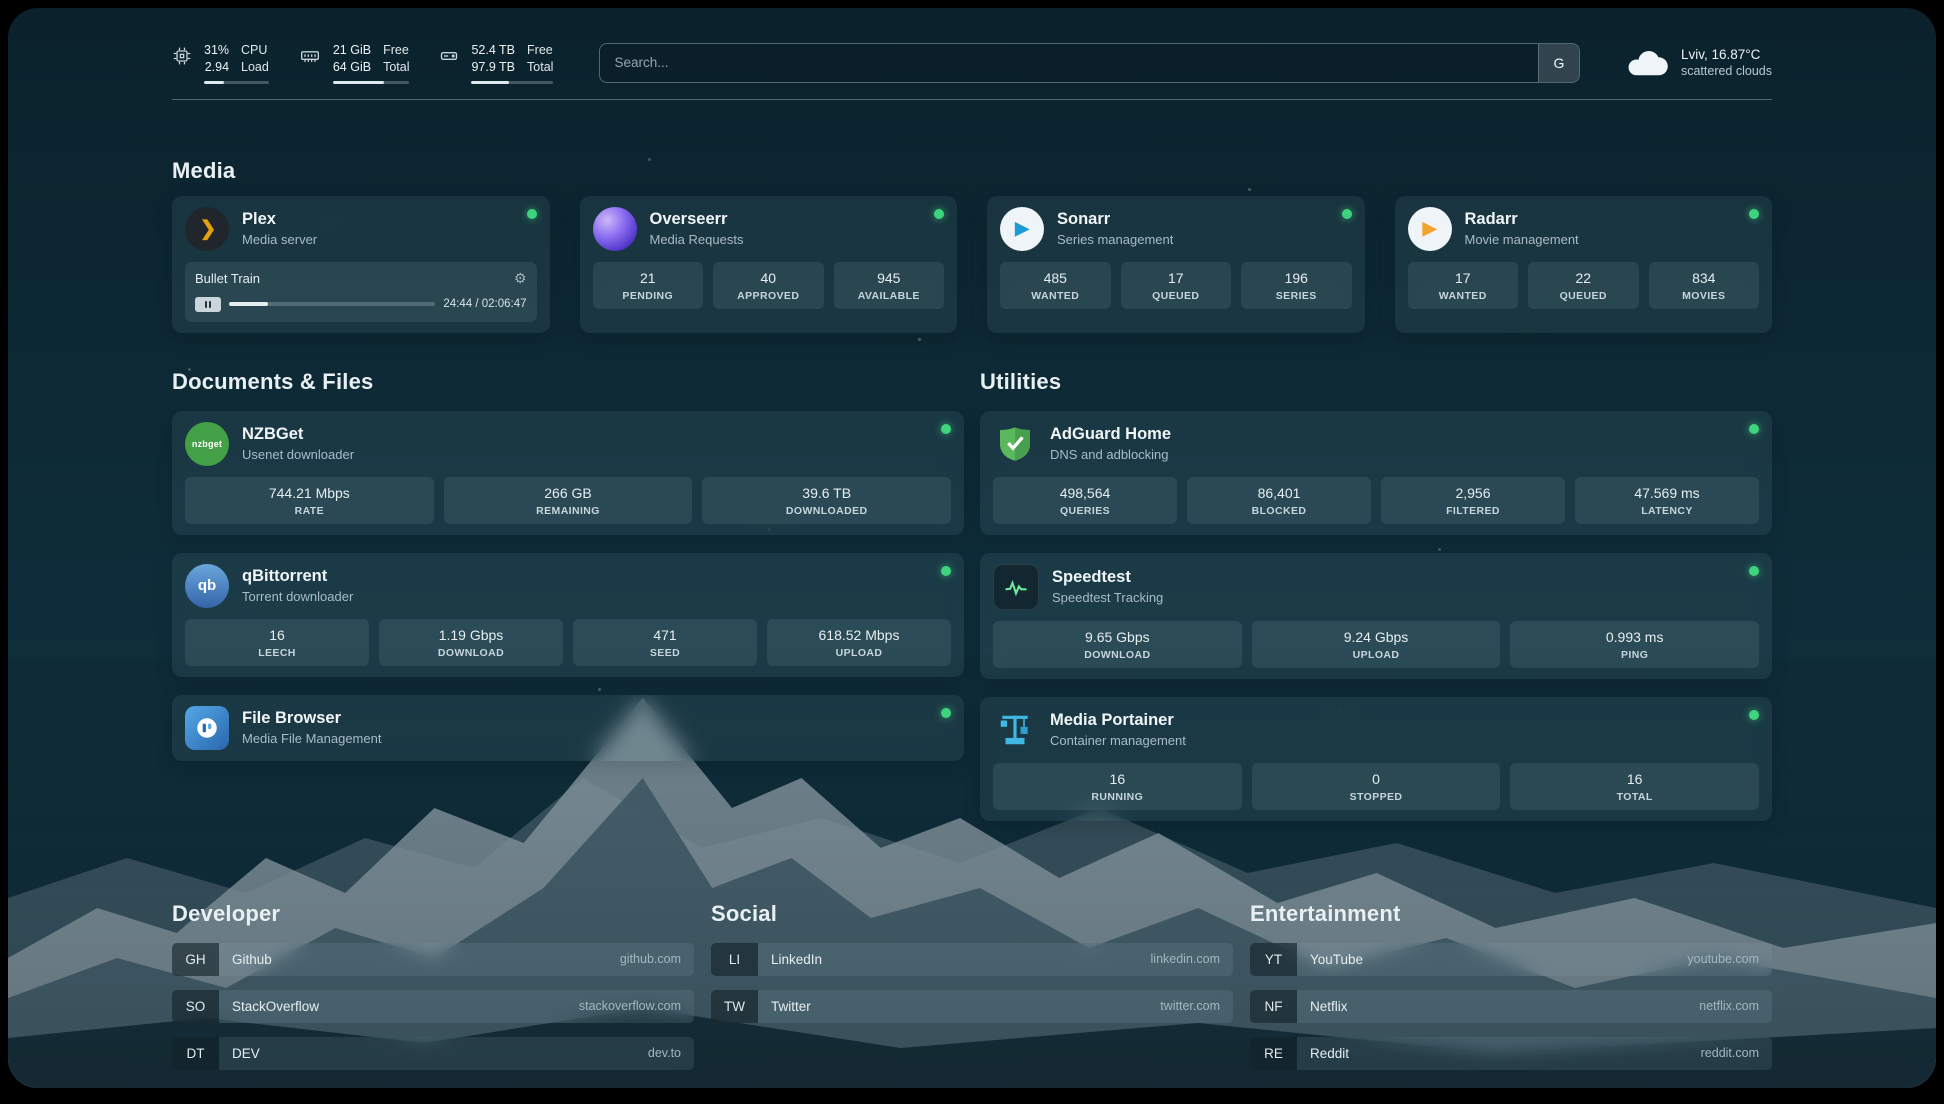 The image size is (1944, 1104). What do you see at coordinates (1376, 786) in the screenshot?
I see `stat-stopped: 0 STOPPED` at bounding box center [1376, 786].